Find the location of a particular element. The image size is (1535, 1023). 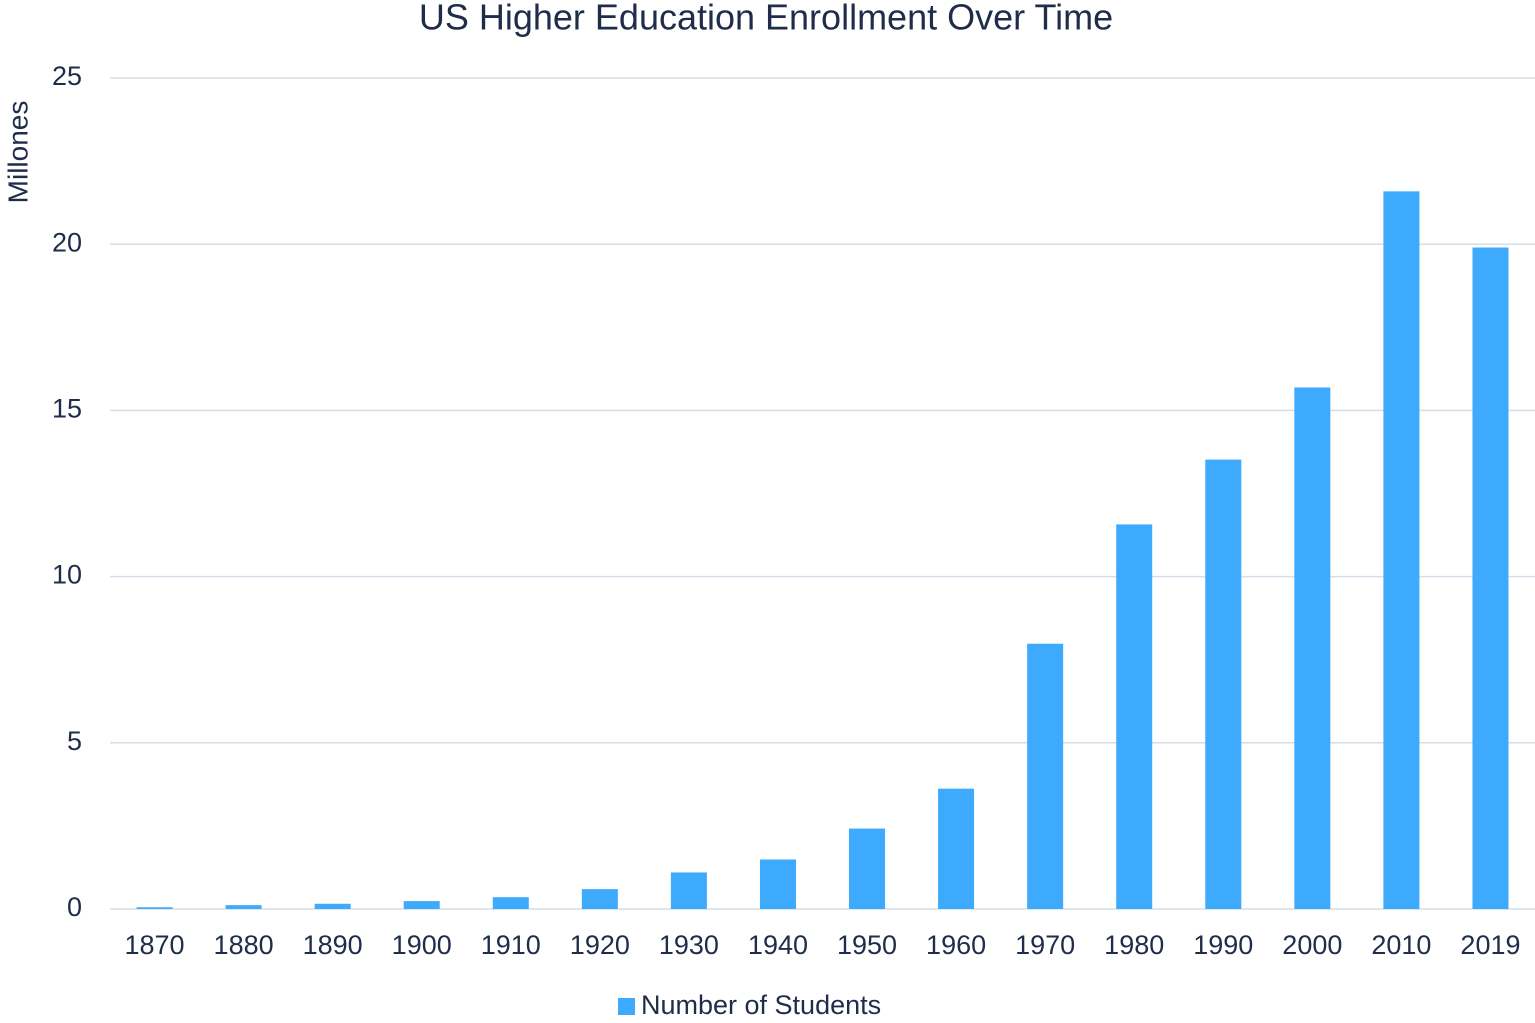

x-tick-label: 1950 is located at coordinates (867, 945).